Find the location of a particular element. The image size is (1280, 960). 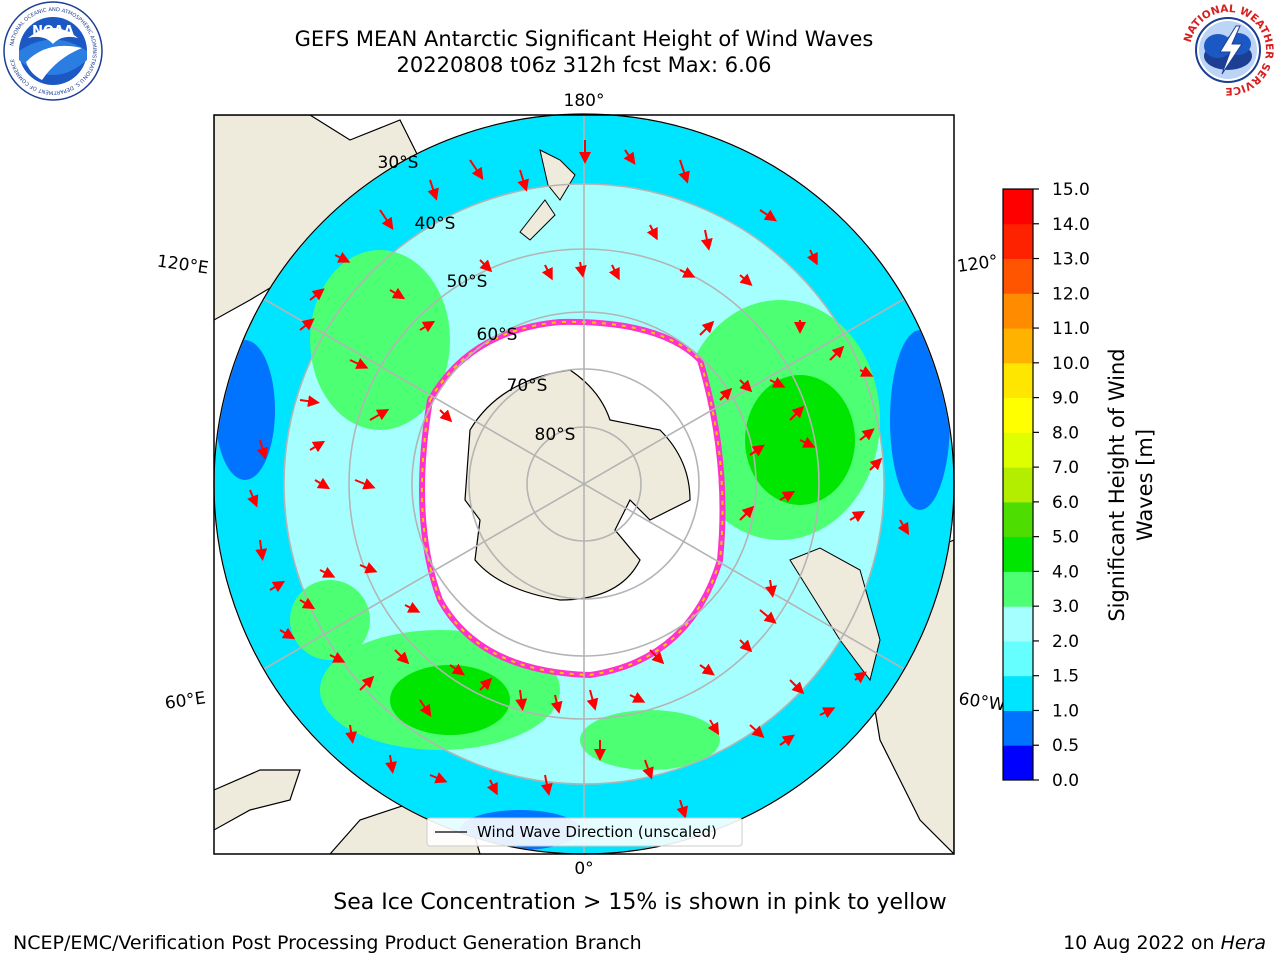

lat-label-60s: 60°S is located at coordinates (497, 335).